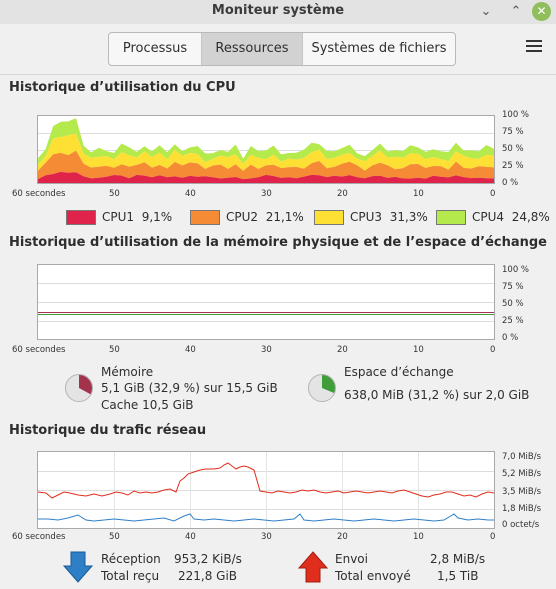 Image resolution: width=556 pixels, height=589 pixels. What do you see at coordinates (242, 217) in the screenshot?
I see `cpu2-label: CPU2` at bounding box center [242, 217].